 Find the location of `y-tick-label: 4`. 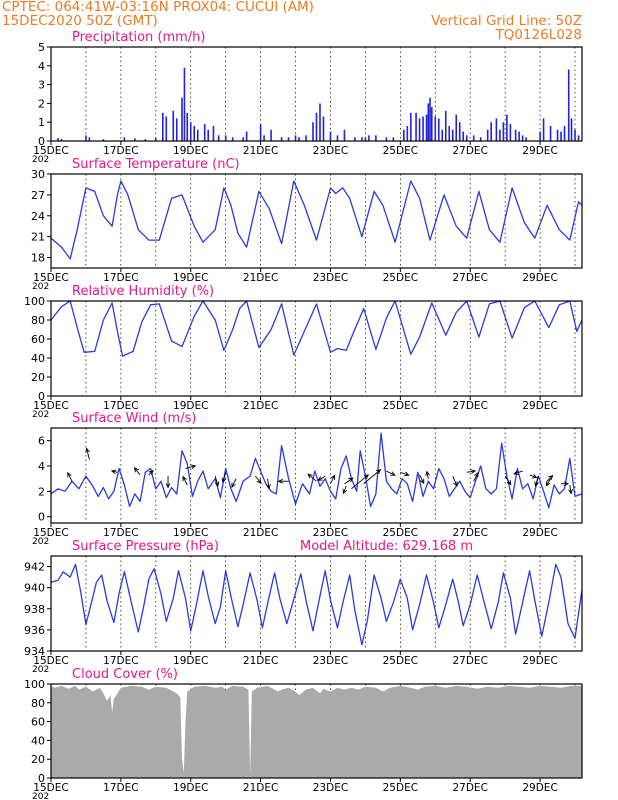

y-tick-label: 4 is located at coordinates (41, 466).